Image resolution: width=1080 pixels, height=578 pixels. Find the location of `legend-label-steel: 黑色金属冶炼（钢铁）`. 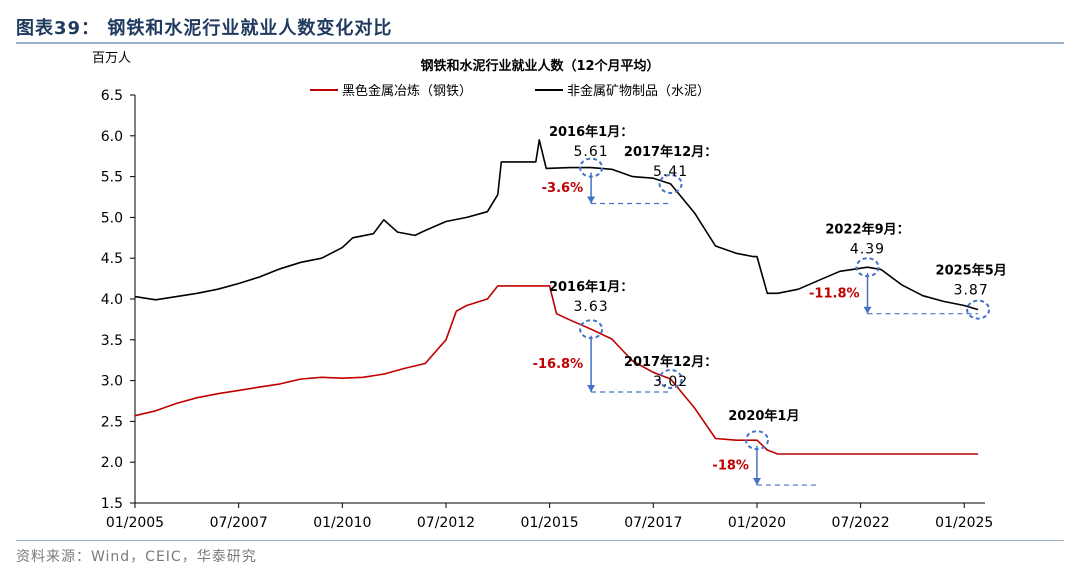

legend-label-steel: 黑色金属冶炼（钢铁） is located at coordinates (407, 91).